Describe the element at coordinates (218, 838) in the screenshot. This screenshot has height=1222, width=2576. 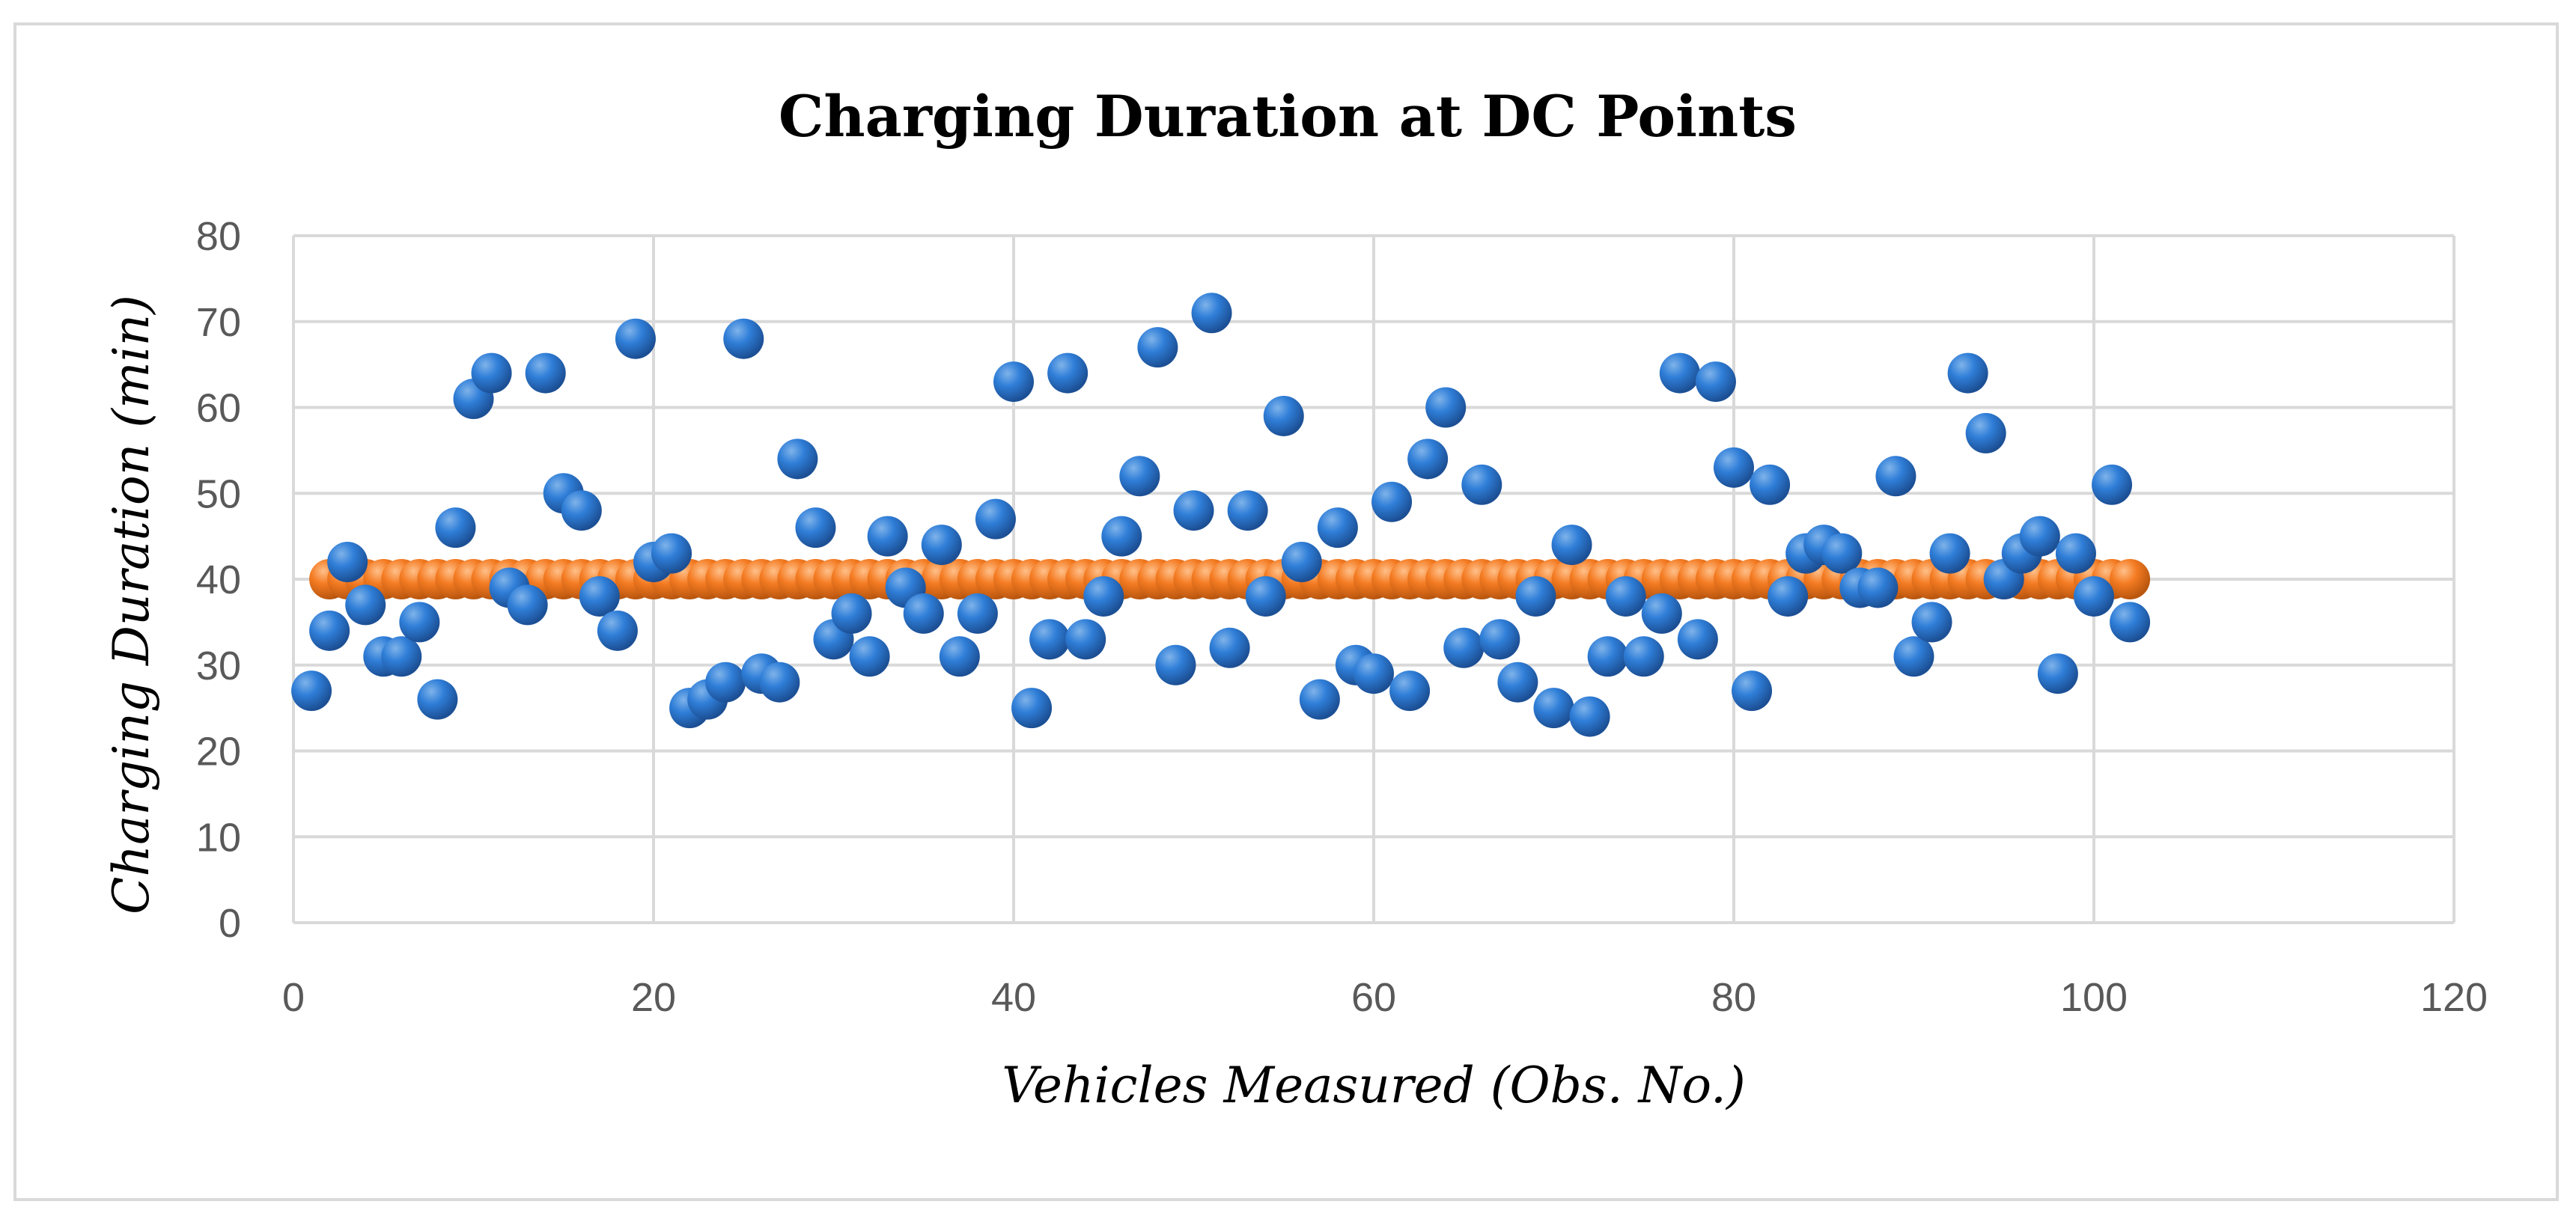
I see `y-tick-label: 10` at that location.